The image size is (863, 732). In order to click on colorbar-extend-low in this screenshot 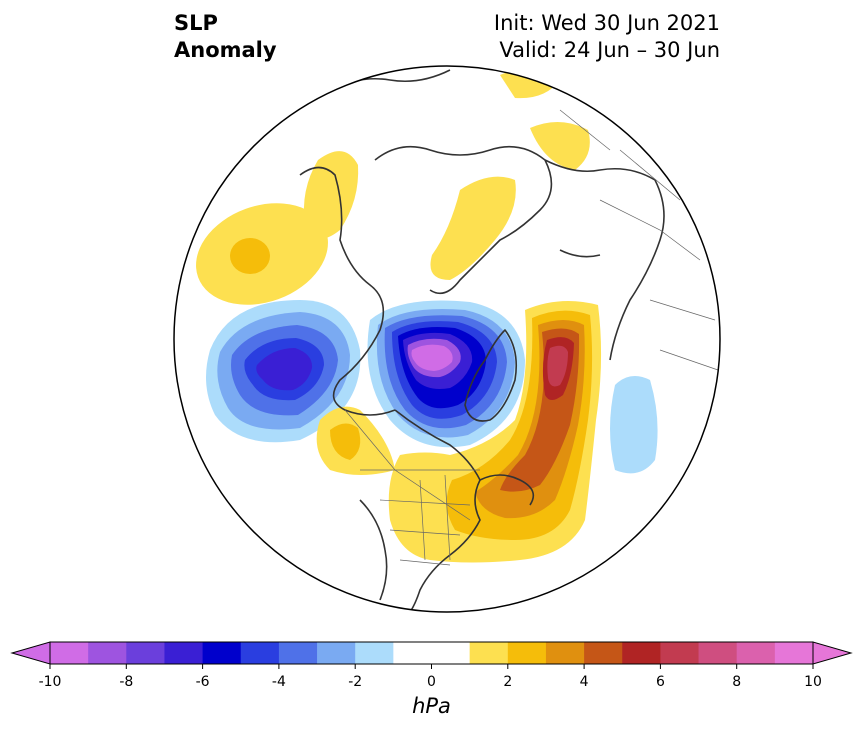, I will do `click(30, 653)`.